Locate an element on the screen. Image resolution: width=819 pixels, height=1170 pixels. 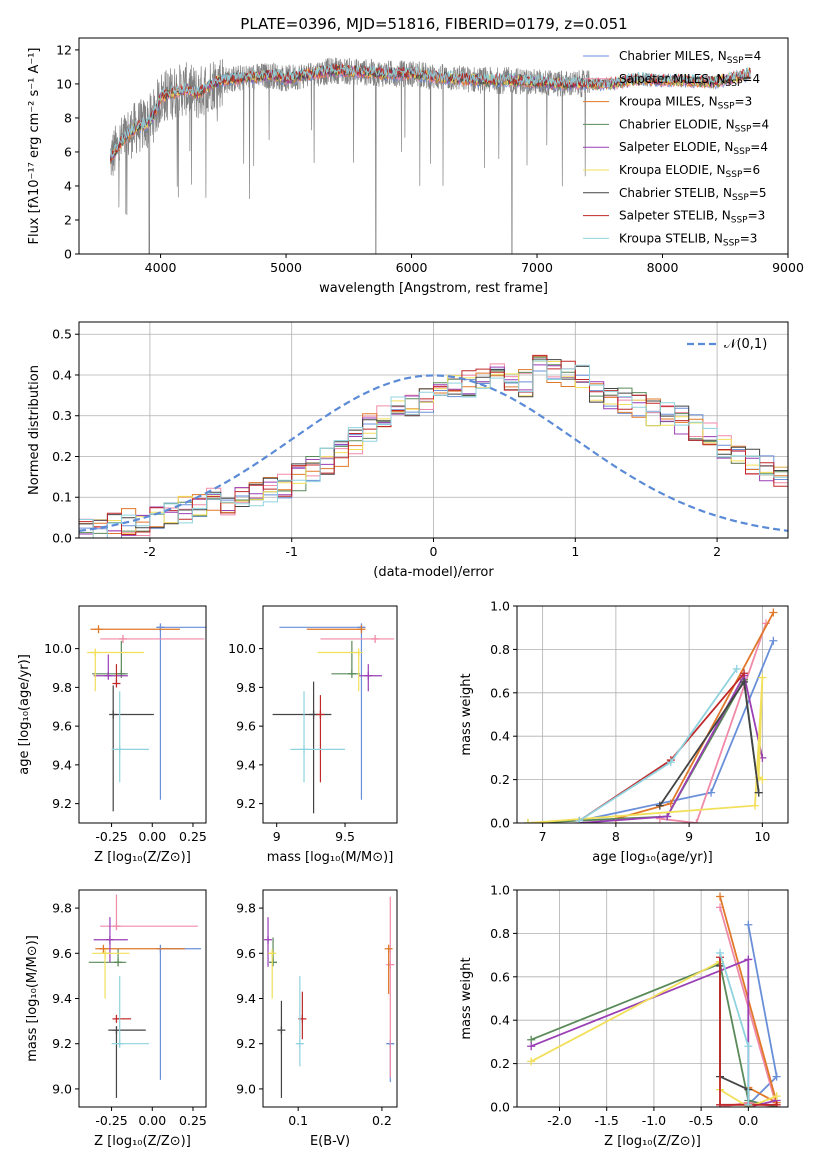
ebv-mass-panel: 0.1 0.2 9.0 9.2 9.4 9.6 9.8 E(B-V) is located at coordinates (317, 1019).